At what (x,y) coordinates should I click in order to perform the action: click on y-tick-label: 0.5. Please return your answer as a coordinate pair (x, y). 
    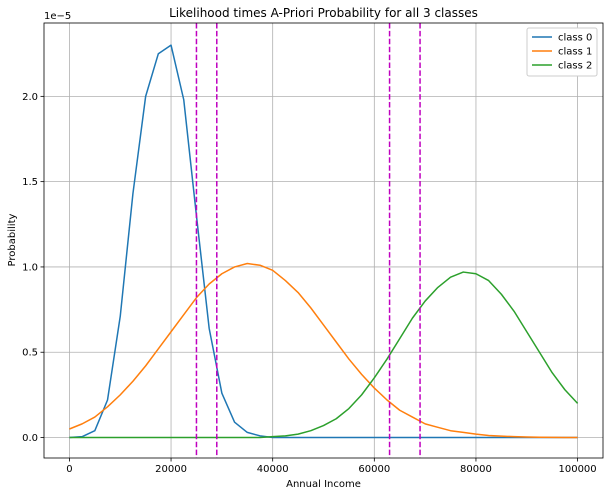
    Looking at the image, I should click on (30, 353).